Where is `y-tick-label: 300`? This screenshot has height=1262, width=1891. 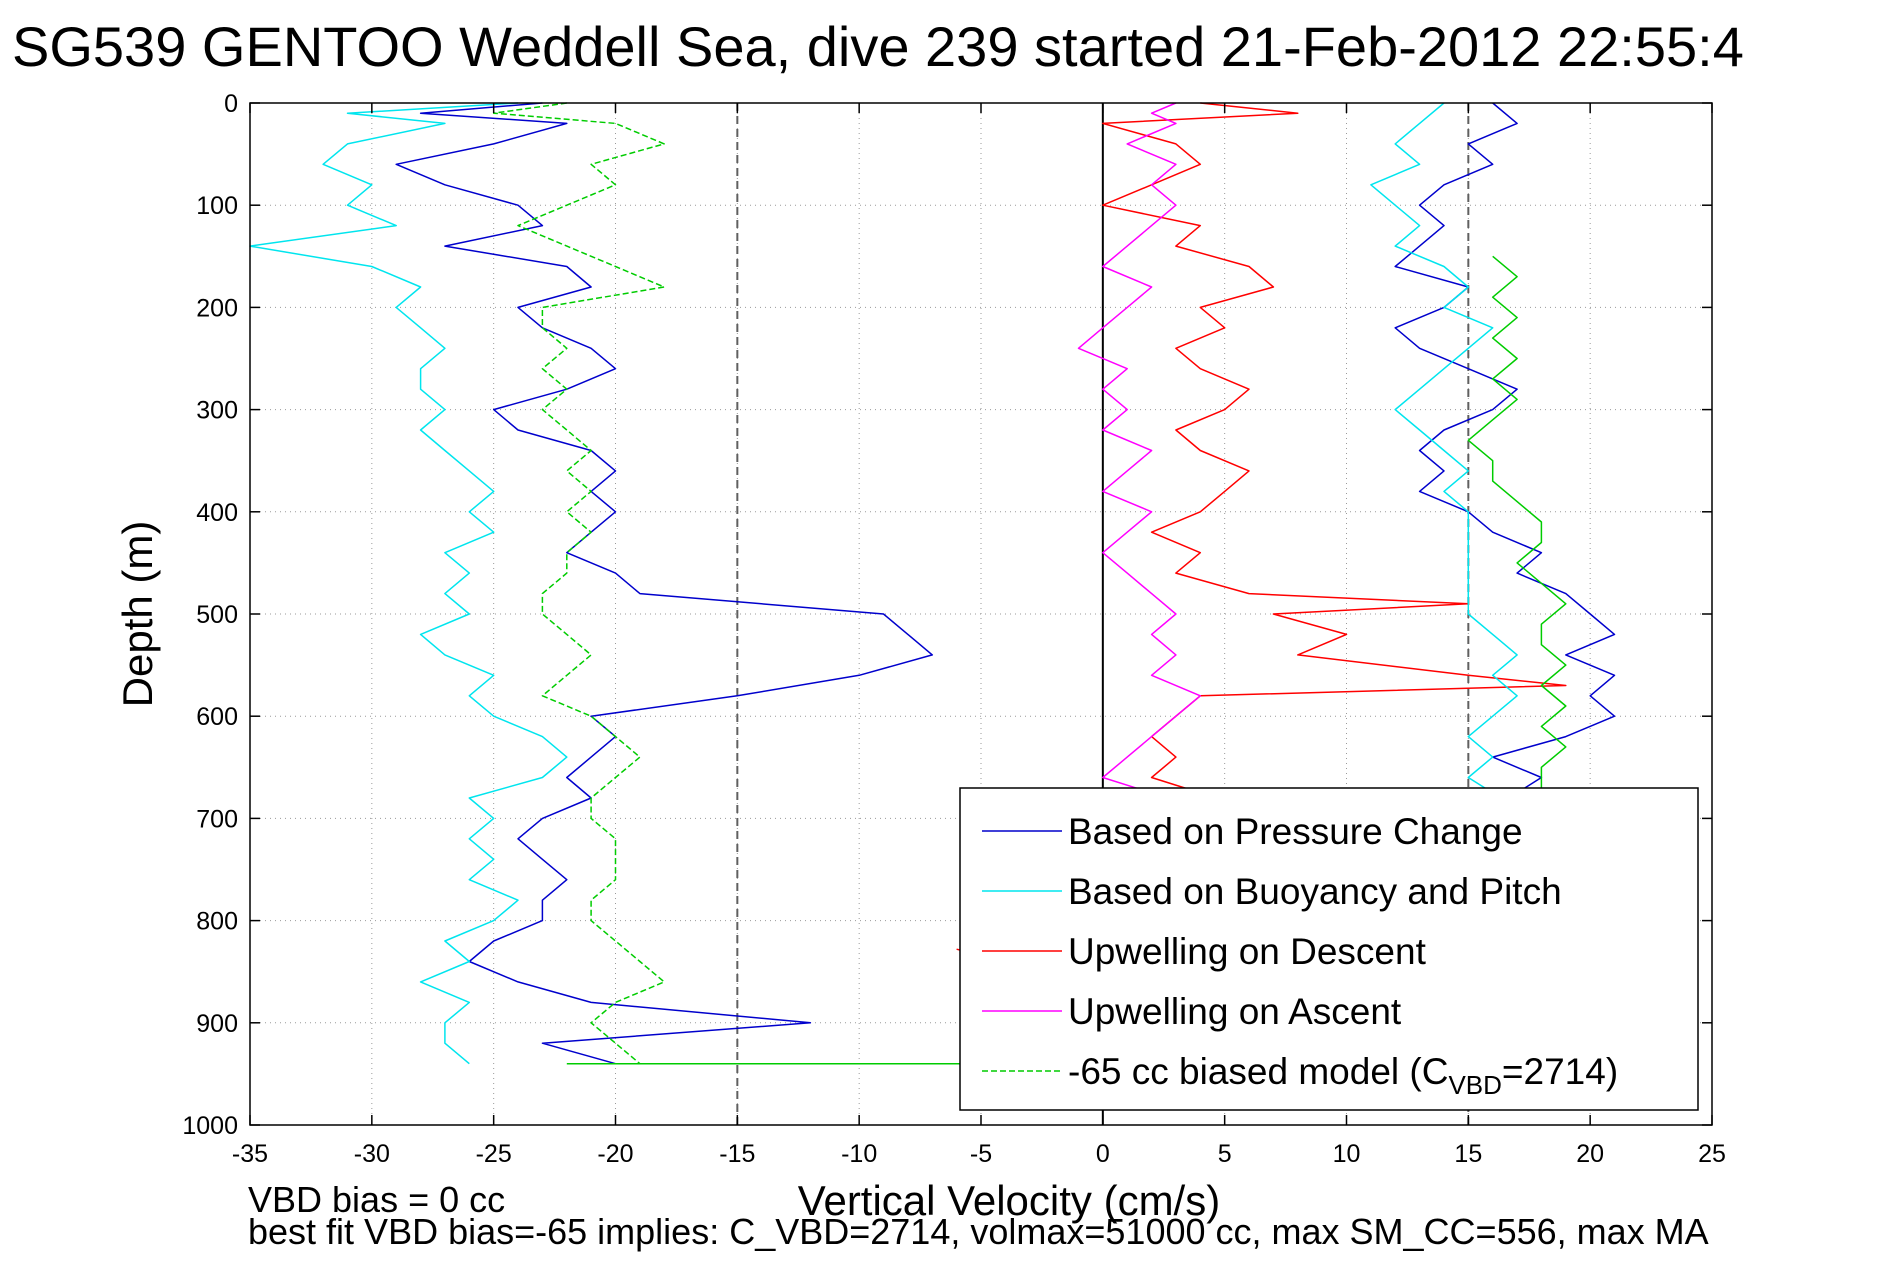 y-tick-label: 300 is located at coordinates (217, 411).